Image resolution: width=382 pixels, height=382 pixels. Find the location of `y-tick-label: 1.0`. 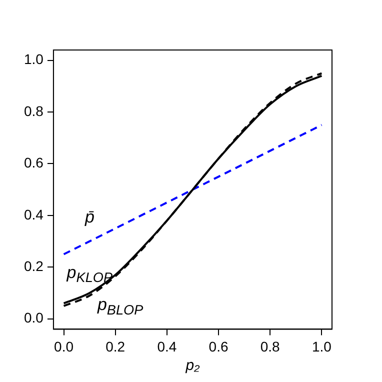

y-tick-label: 1.0 is located at coordinates (34, 59).